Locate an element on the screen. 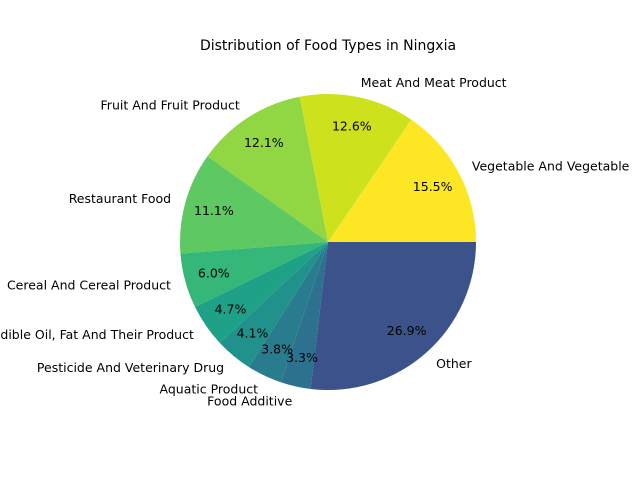 Image resolution: width=640 pixels, height=485 pixels. pie-pct-edible-oil-fat-and-their-product: 4.7% is located at coordinates (231, 309).